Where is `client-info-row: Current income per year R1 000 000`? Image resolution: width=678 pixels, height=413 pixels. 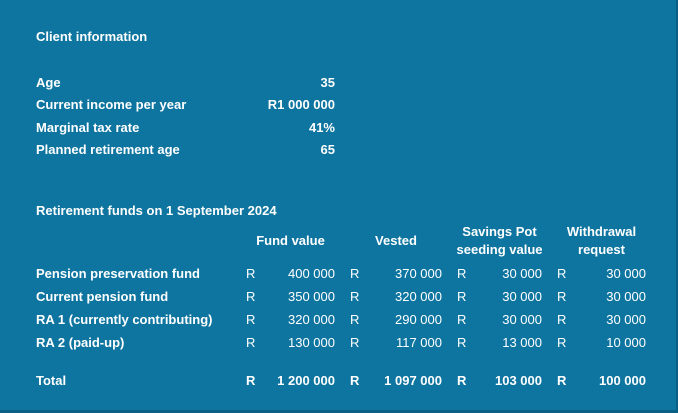
client-info-row: Current income per year R1 000 000 is located at coordinates (356, 105).